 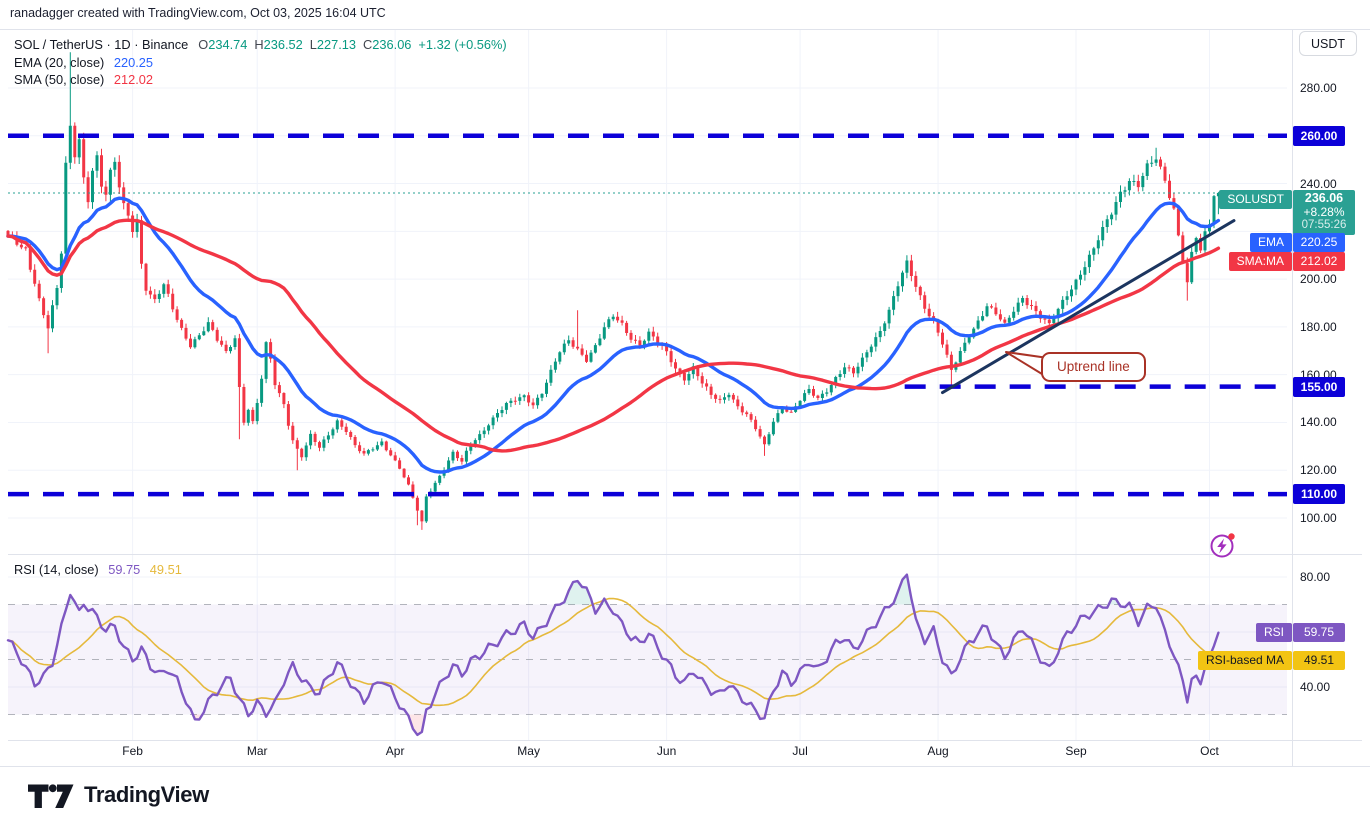 What do you see at coordinates (1270, 242) in the screenshot?
I see `ema-chip: EMA` at bounding box center [1270, 242].